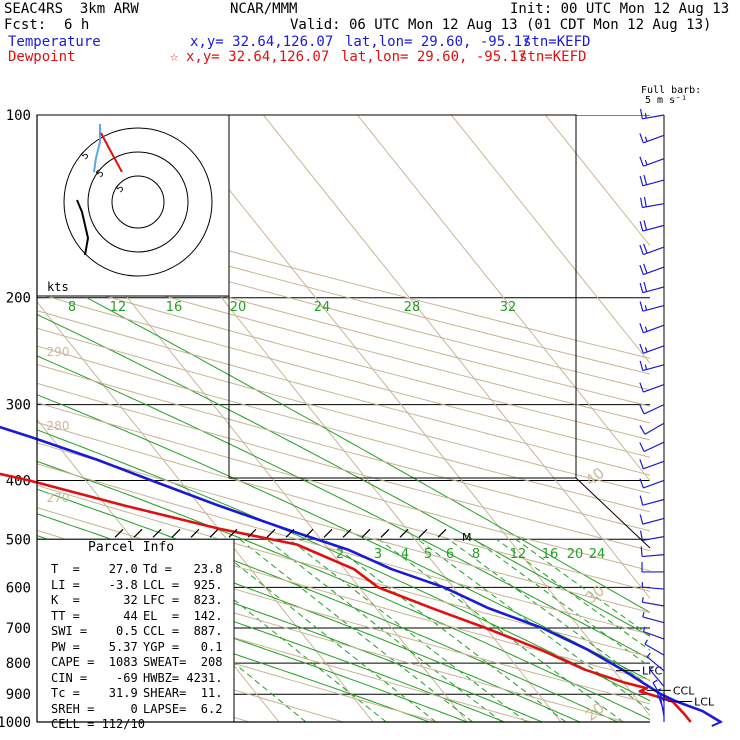  I want to click on pressure-tick-label: 300, so click(18, 406).